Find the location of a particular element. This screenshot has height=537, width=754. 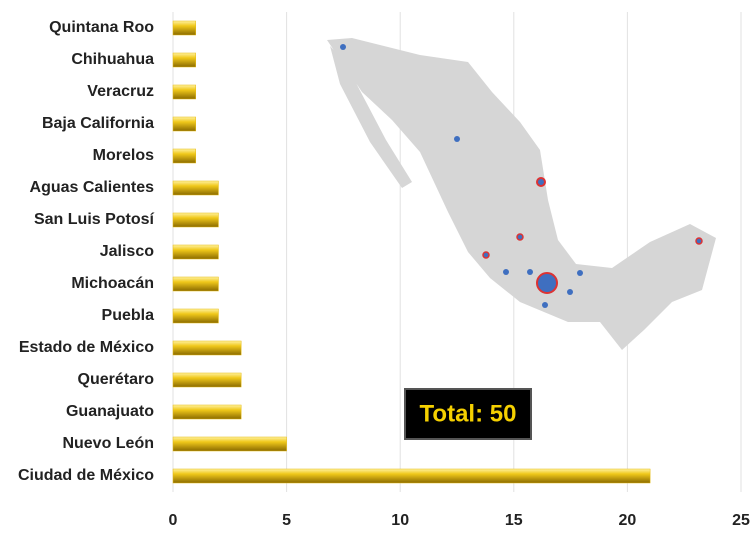

y-tick-label: Chihuahua is located at coordinates (112, 59).